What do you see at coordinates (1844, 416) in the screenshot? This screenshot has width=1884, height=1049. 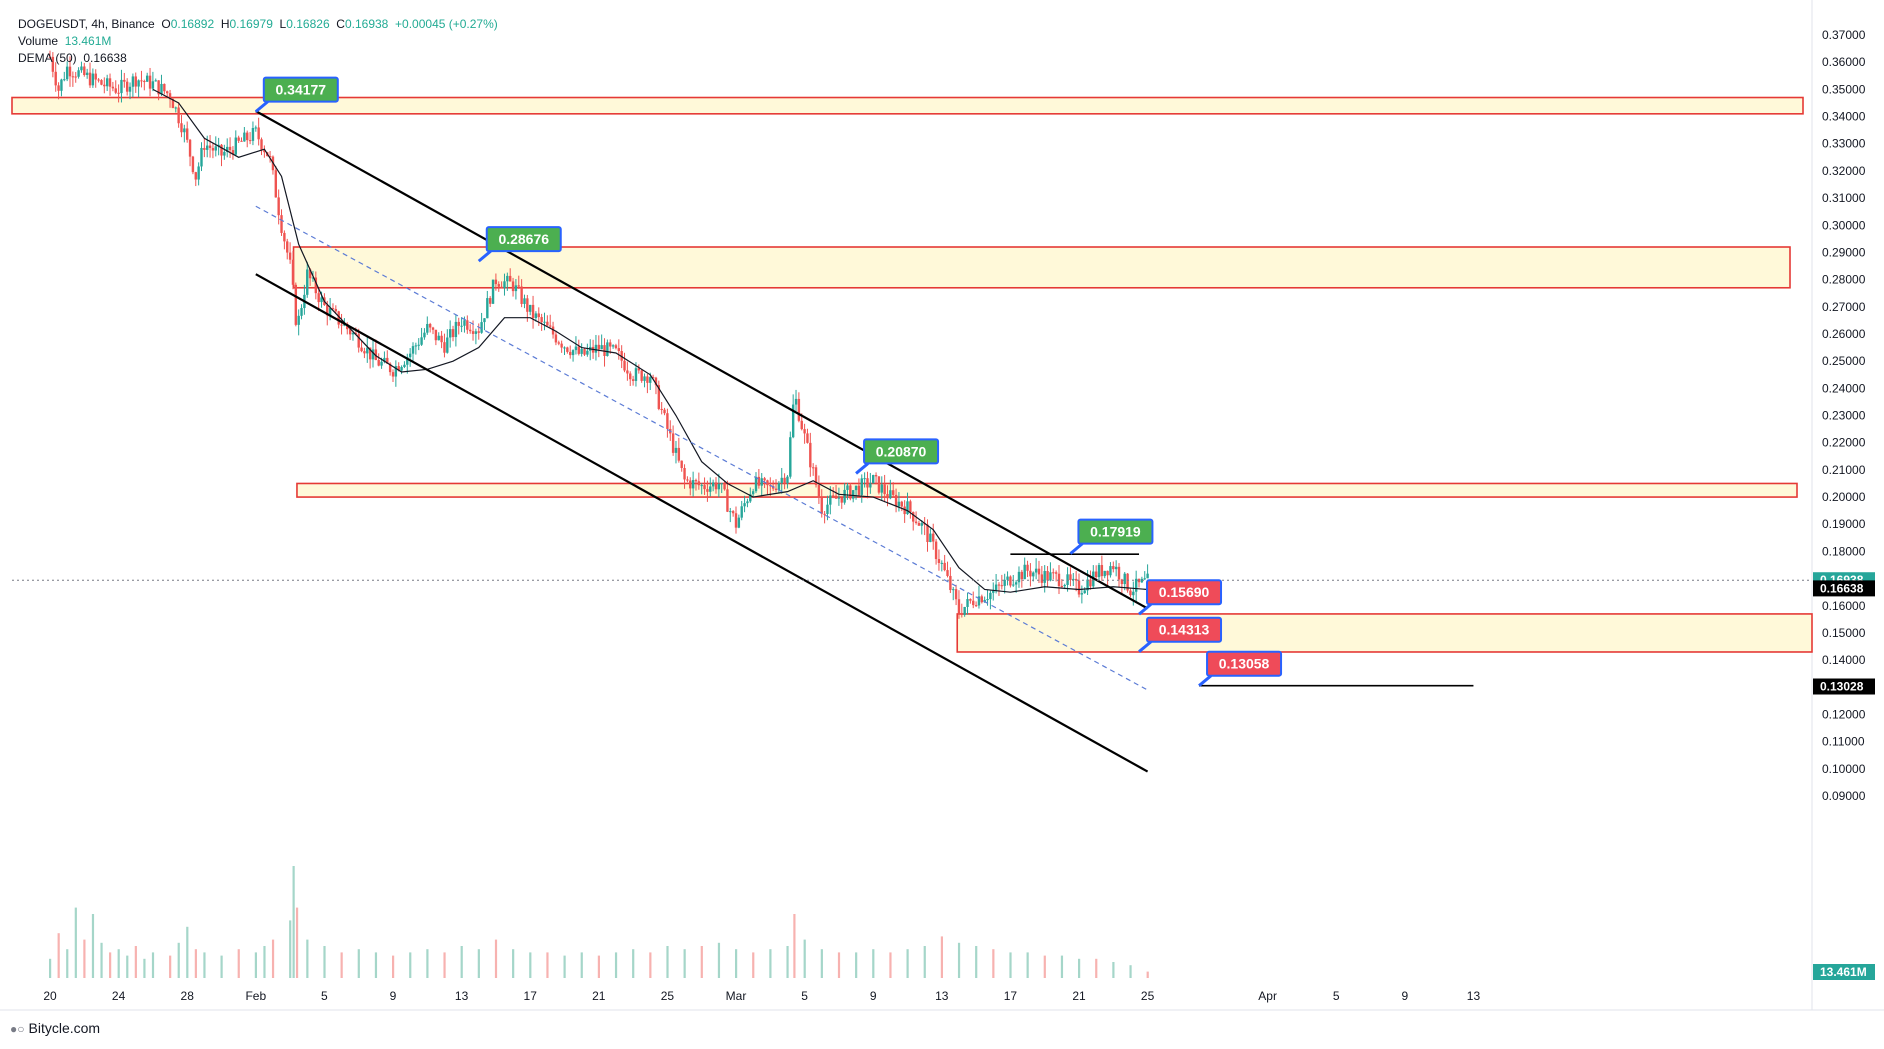 I see `price-tick-label: 0.23000` at bounding box center [1844, 416].